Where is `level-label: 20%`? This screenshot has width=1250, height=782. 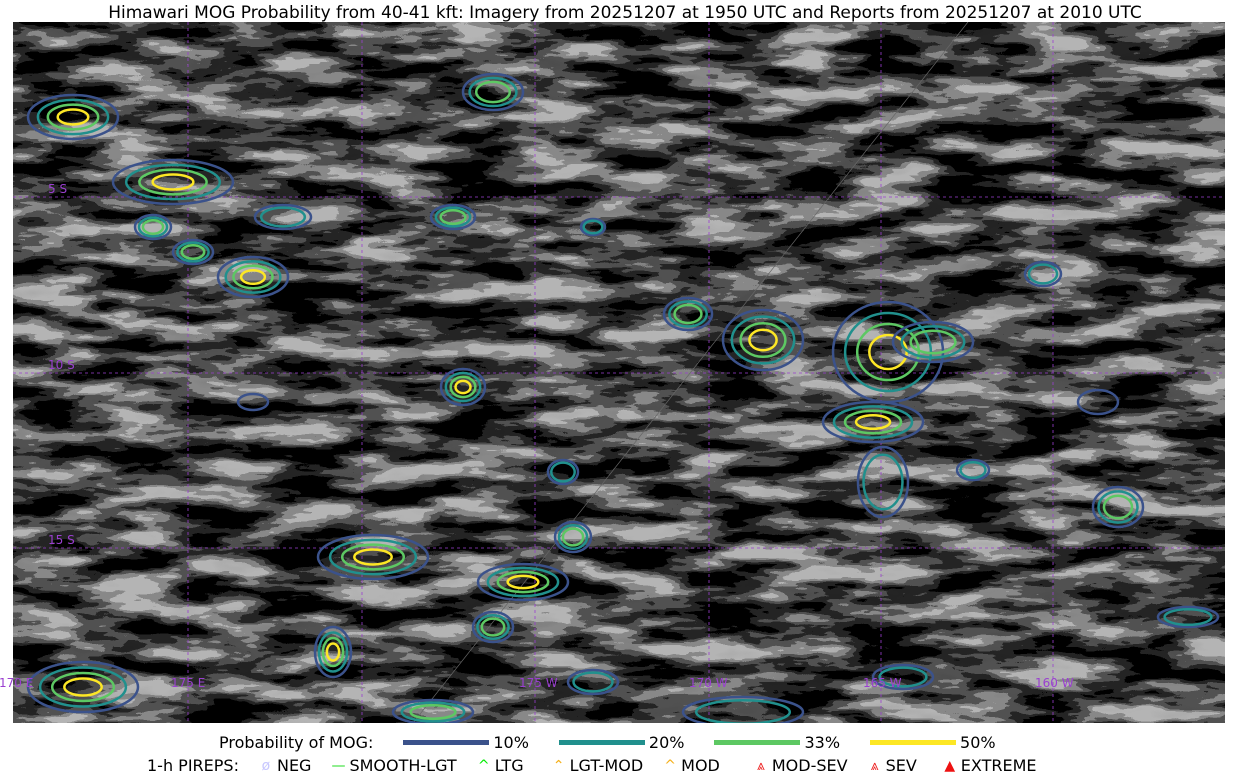
level-label: 20% is located at coordinates (666, 742).